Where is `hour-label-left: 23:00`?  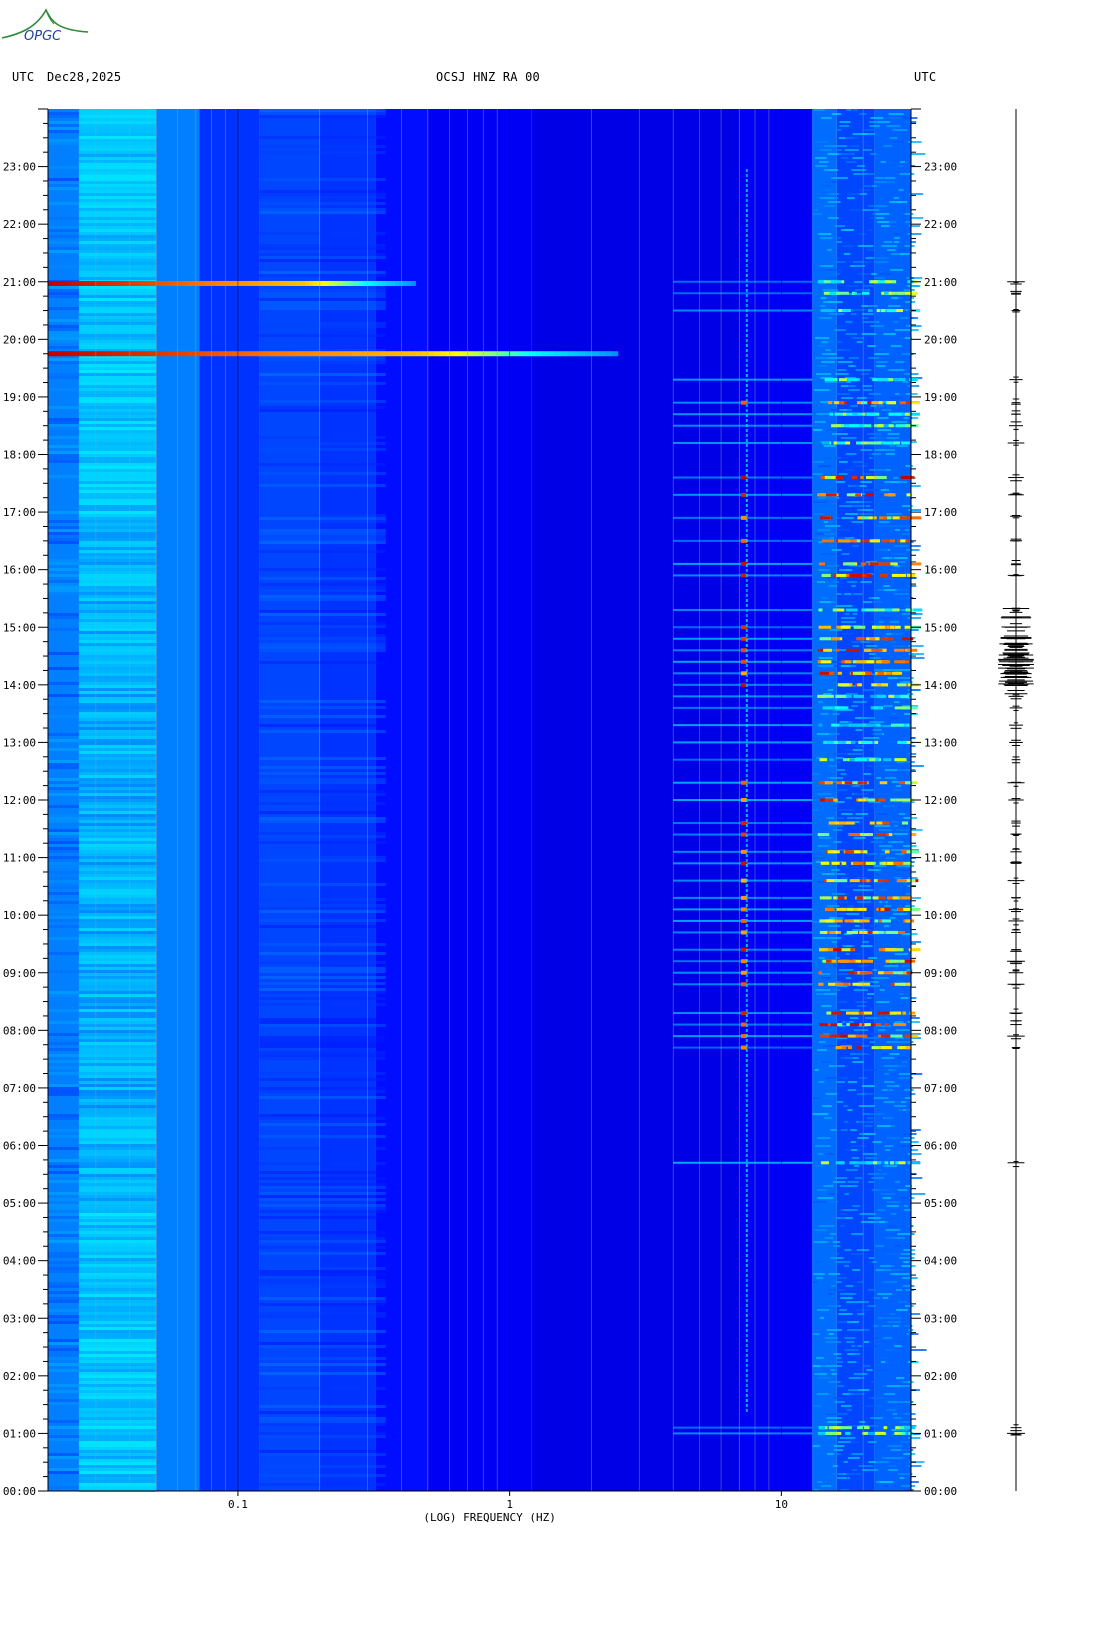
hour-label-left: 23:00 is located at coordinates (19, 167).